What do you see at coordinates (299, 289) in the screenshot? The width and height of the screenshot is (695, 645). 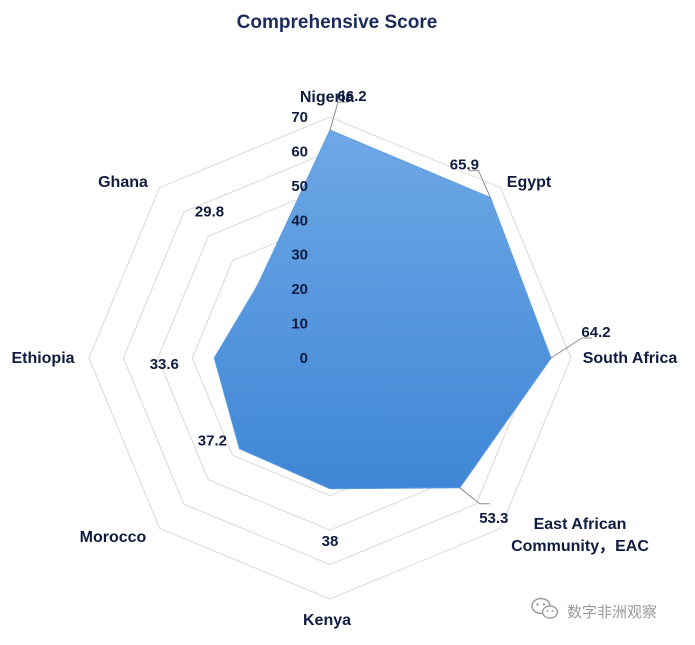 I see `radial-tick-label: 20` at bounding box center [299, 289].